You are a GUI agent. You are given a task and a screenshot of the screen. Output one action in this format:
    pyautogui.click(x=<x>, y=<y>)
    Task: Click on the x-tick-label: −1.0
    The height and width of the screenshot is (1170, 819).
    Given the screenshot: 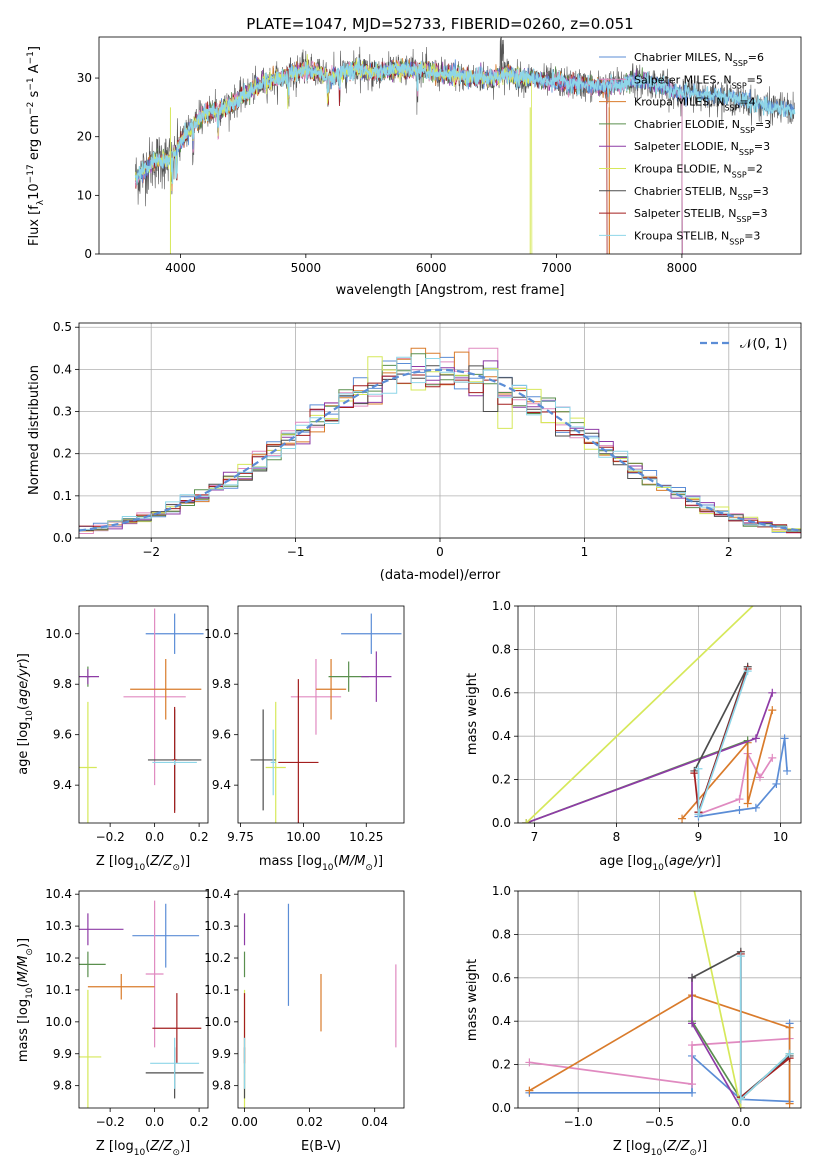 What is the action you would take?
    pyautogui.click(x=578, y=1122)
    